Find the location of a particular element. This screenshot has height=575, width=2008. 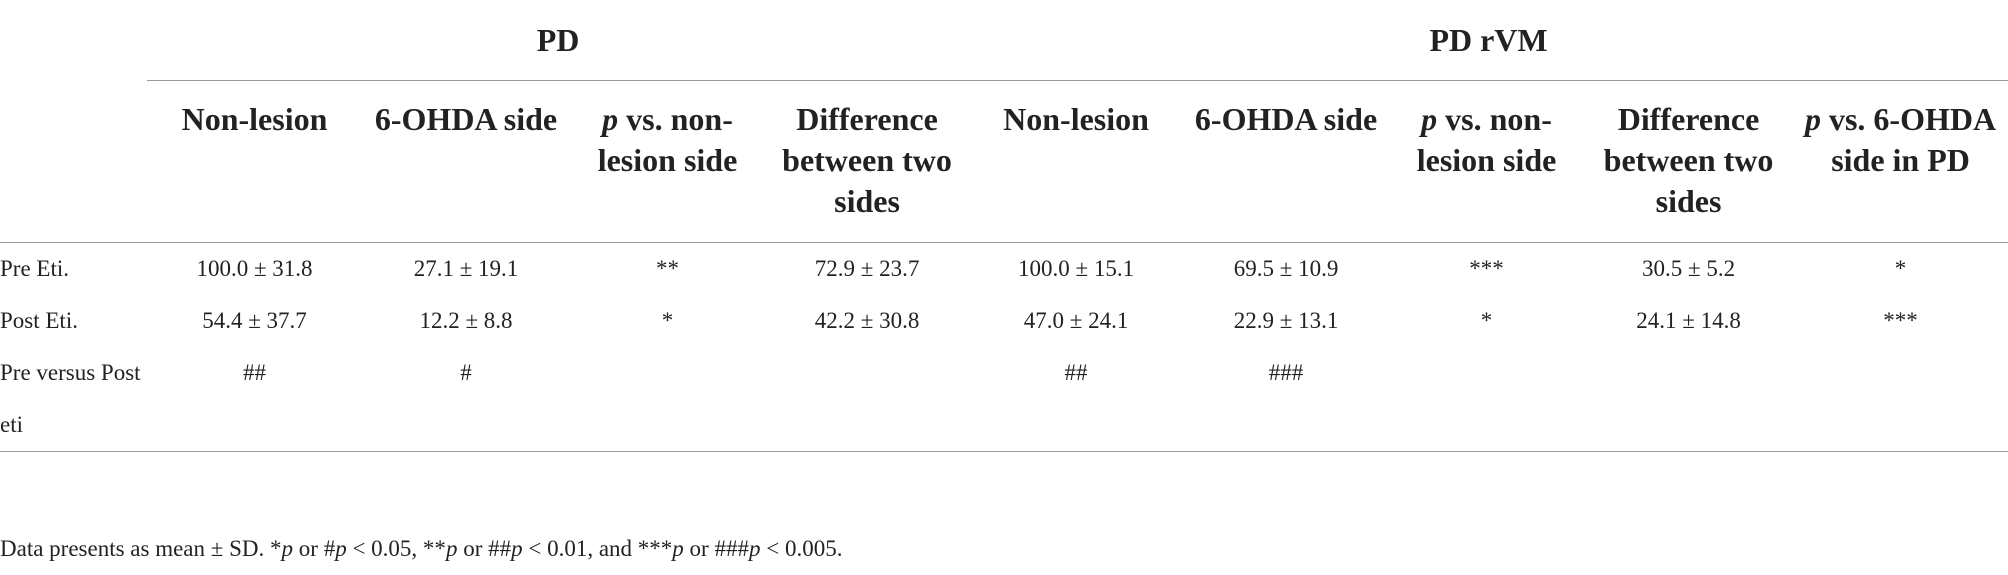

data-cell: 22.9 ± 13.1 is located at coordinates (1286, 320).